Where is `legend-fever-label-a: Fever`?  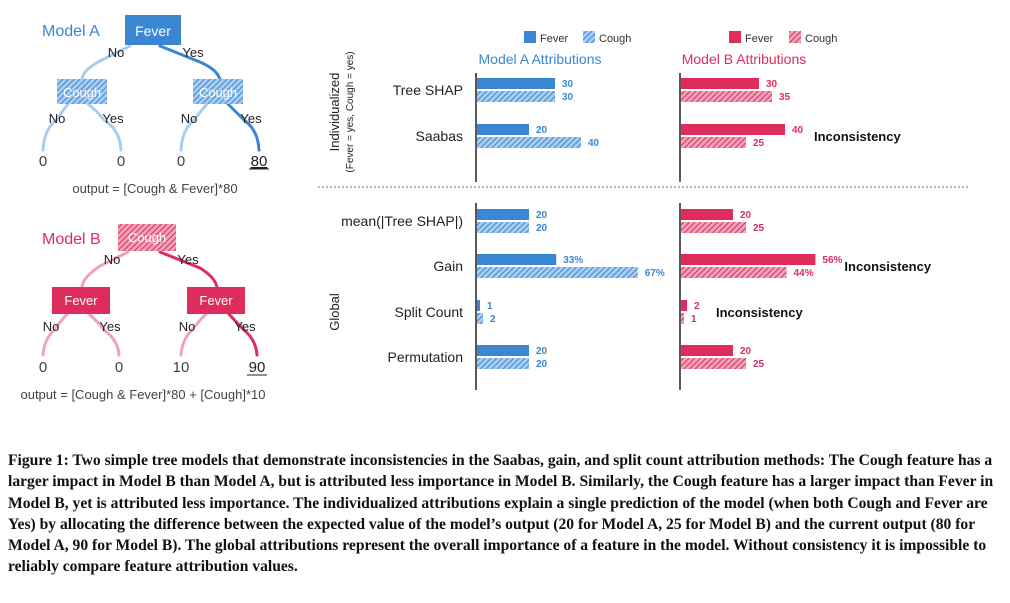 legend-fever-label-a: Fever is located at coordinates (554, 39).